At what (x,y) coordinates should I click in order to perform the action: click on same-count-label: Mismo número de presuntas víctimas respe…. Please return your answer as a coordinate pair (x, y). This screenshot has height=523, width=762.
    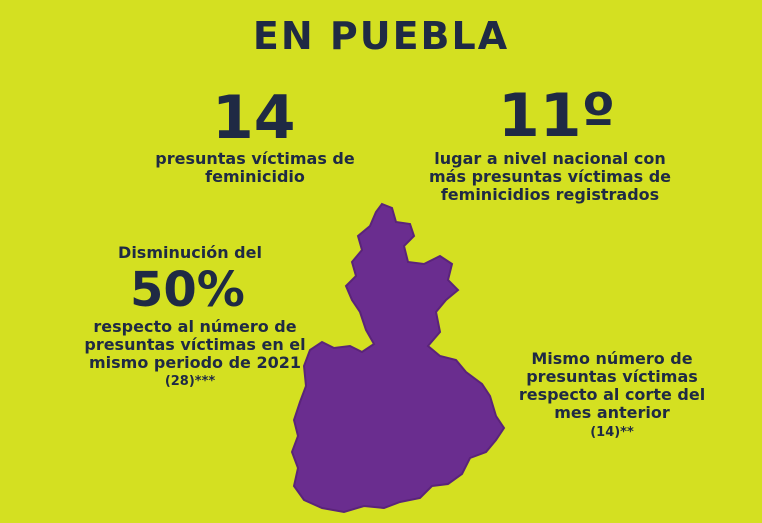
    Looking at the image, I should click on (612, 385).